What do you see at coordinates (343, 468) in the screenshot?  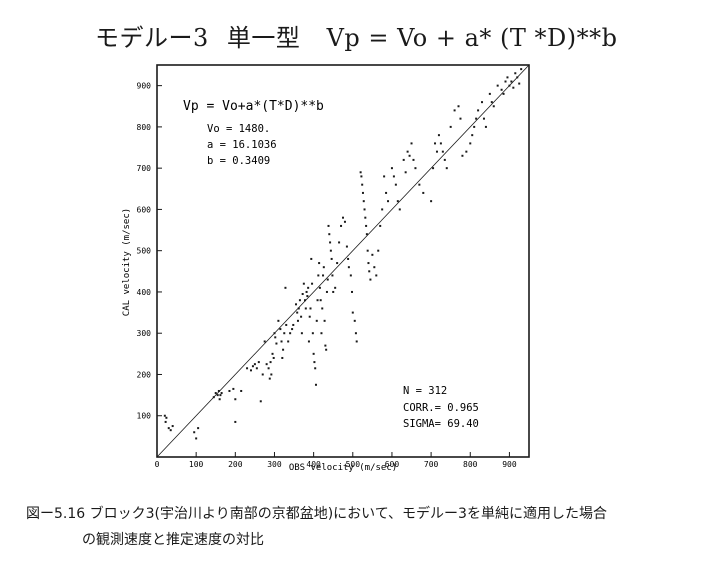 I see `x-axis-label: OBS velocity (m/sec)` at bounding box center [343, 468].